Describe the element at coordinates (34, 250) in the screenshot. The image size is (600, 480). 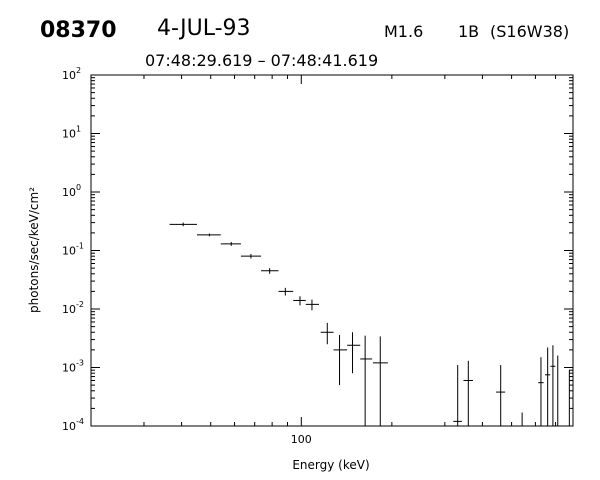
I see `y-axis-title: photons/sec/keV/cm²` at that location.